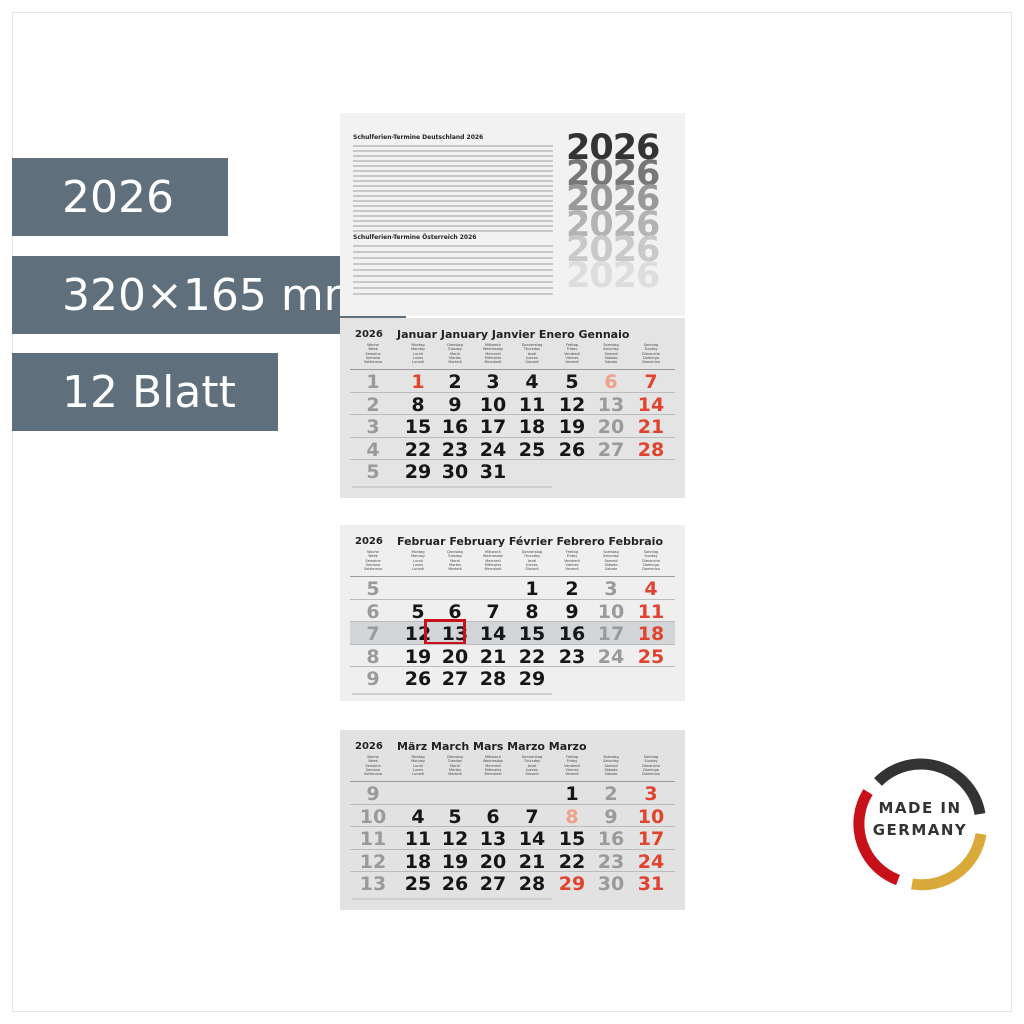 The width and height of the screenshot is (1024, 1024). Describe the element at coordinates (373, 404) in the screenshot. I see `week-number: 2` at that location.